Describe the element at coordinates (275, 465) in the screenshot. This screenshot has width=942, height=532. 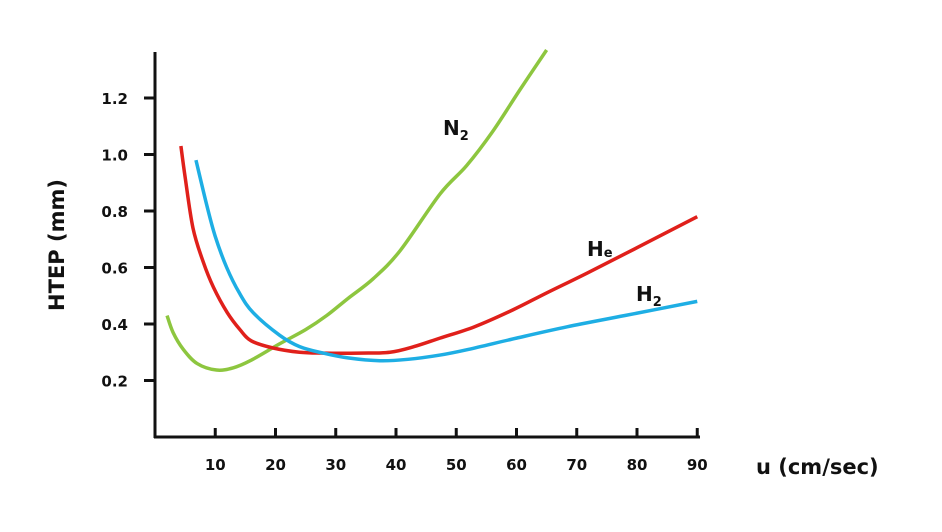
I see `x-tick-label: 20` at that location.